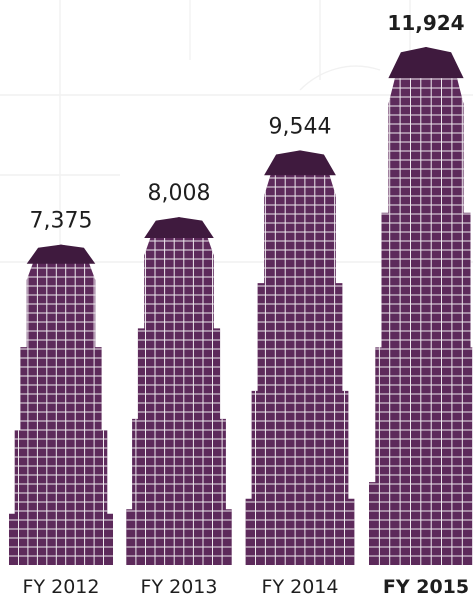 This screenshot has width=473, height=601. Describe the element at coordinates (179, 587) in the screenshot. I see `category-label: FY 2013` at that location.